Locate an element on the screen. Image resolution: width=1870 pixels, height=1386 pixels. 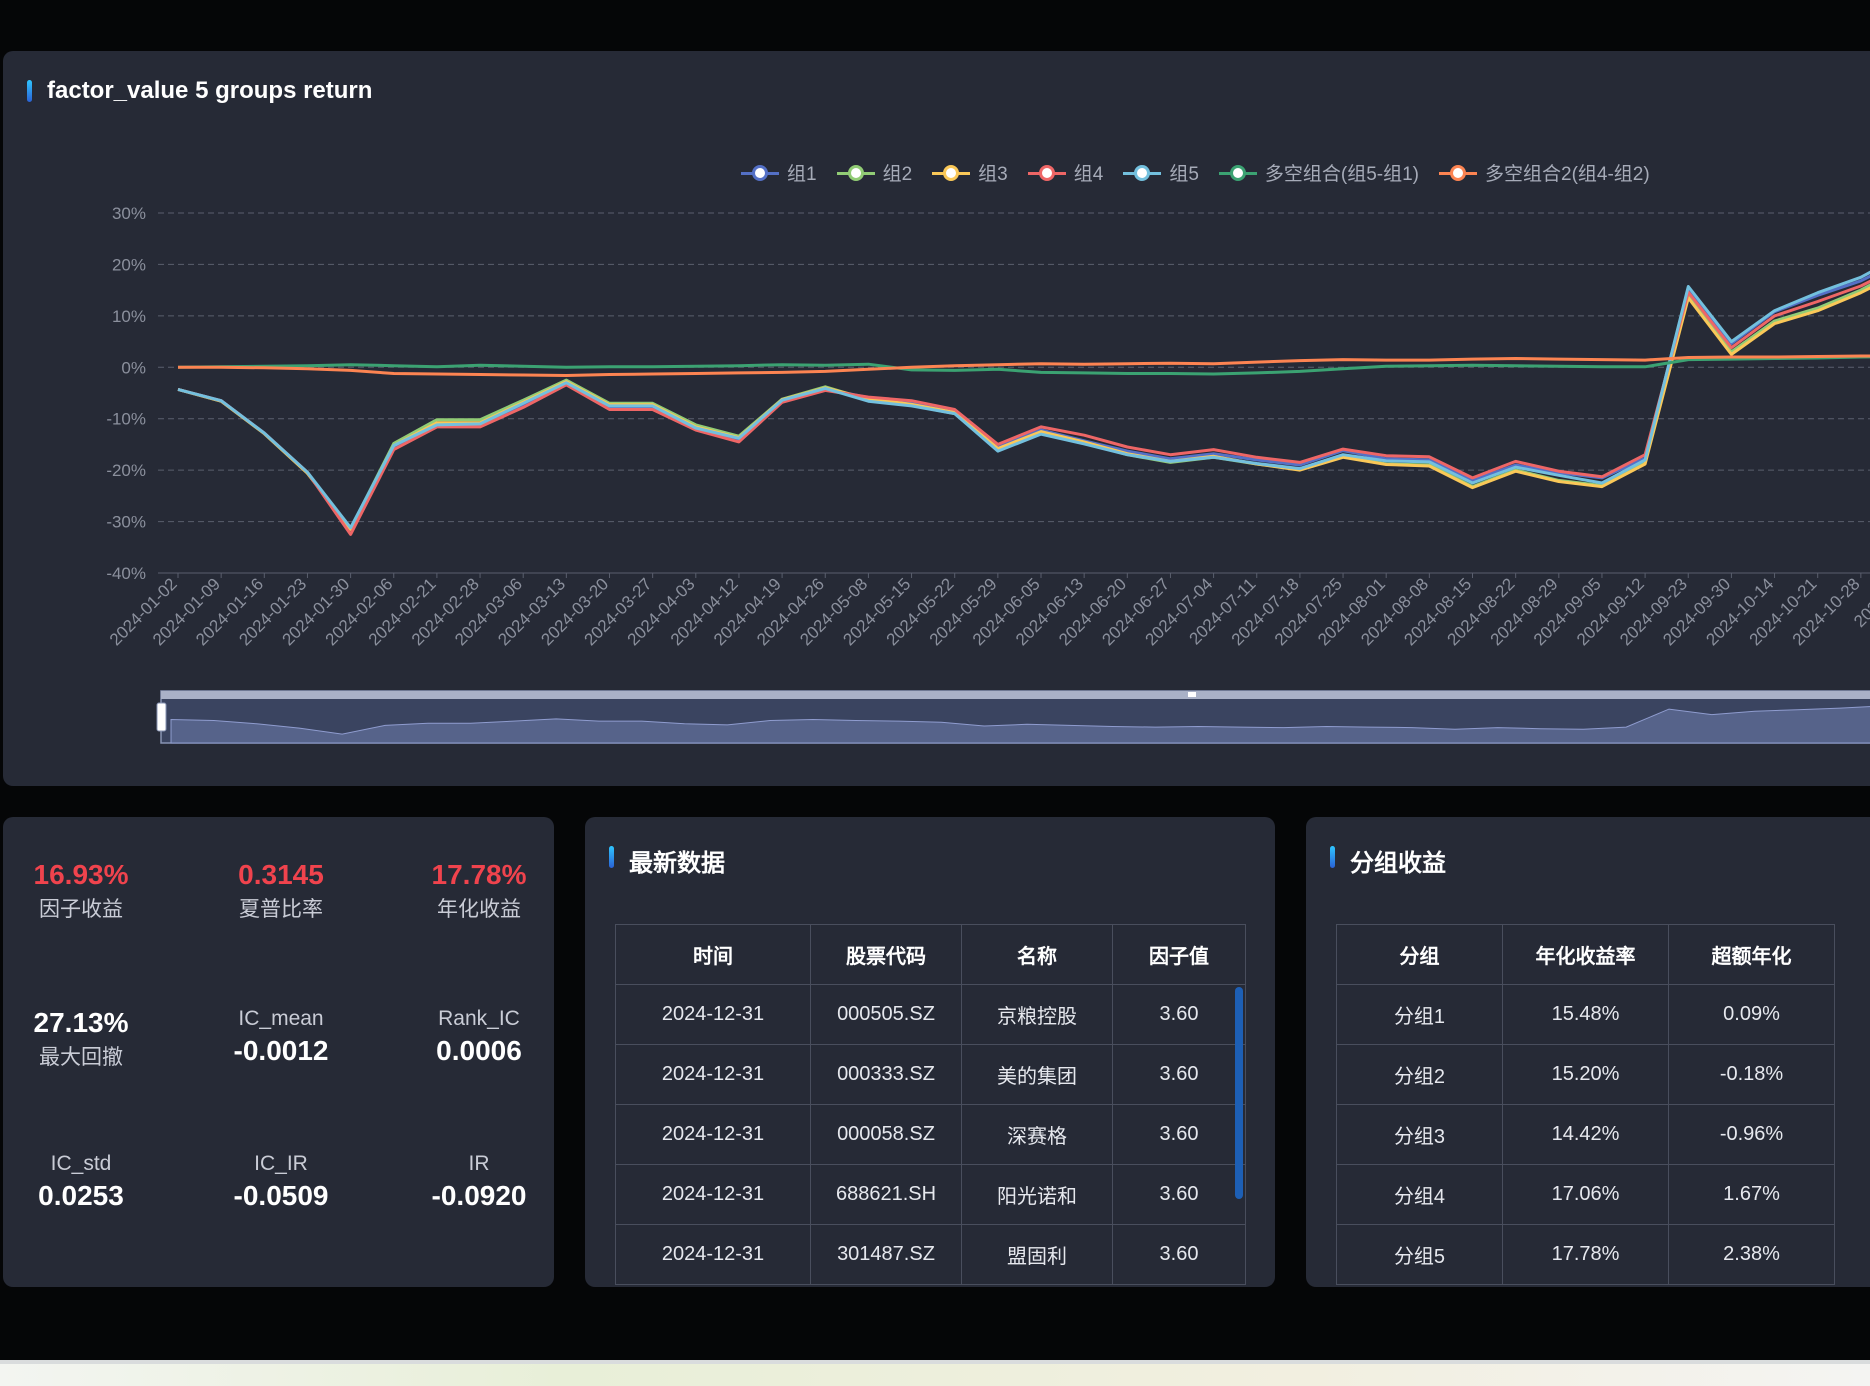
metric--: 0.3145 夏普比率 is located at coordinates (281, 891).